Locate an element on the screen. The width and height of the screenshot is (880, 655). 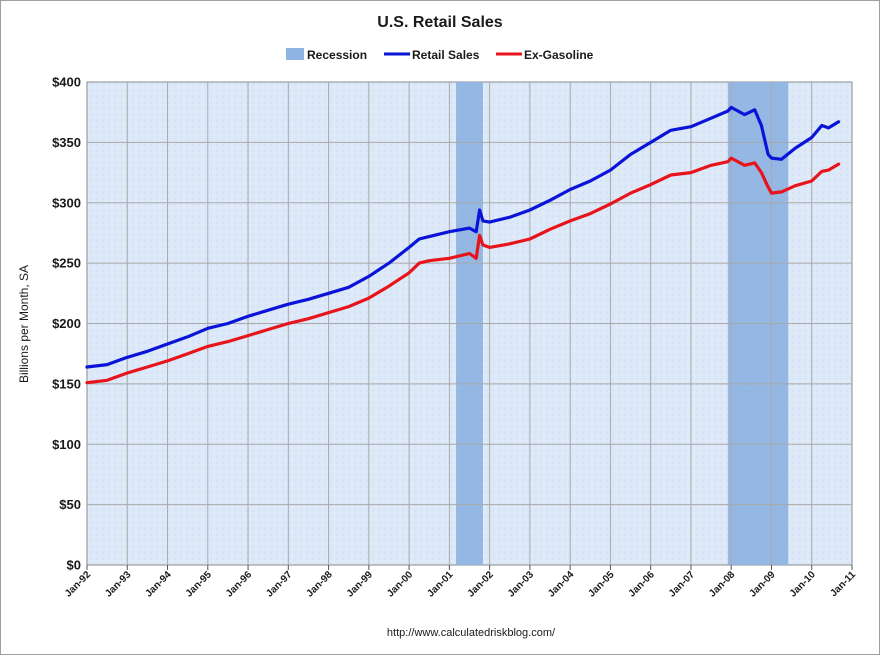
x-tick-label: Jan-11 is located at coordinates (843, 584).